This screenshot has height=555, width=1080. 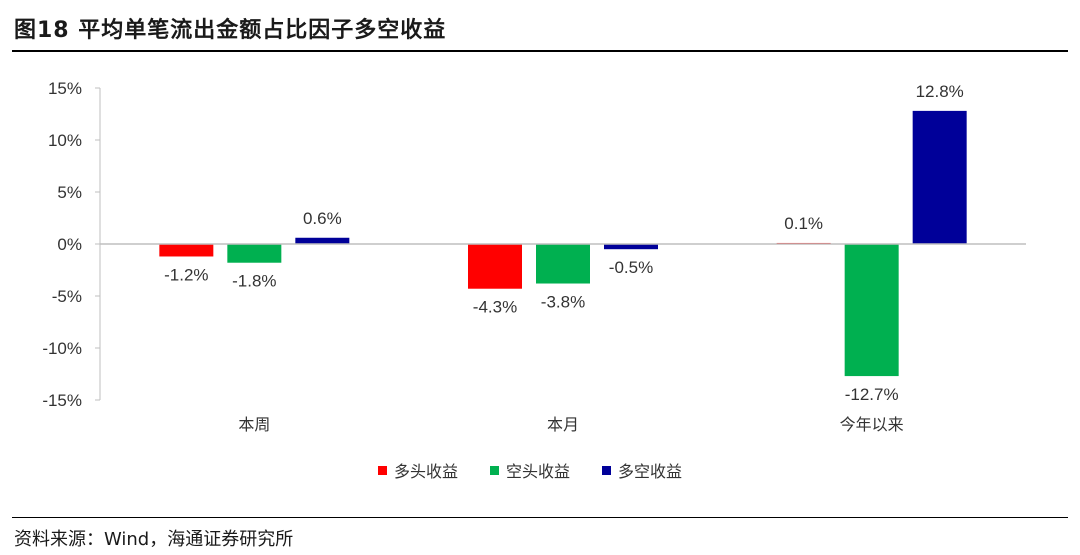 What do you see at coordinates (872, 394) in the screenshot?
I see `data-label: -12.7%` at bounding box center [872, 394].